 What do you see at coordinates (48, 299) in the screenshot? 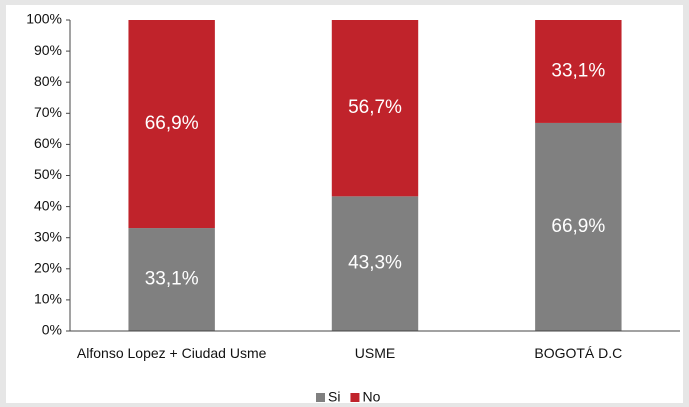
I see `y-tick-label: 10%` at bounding box center [48, 299].